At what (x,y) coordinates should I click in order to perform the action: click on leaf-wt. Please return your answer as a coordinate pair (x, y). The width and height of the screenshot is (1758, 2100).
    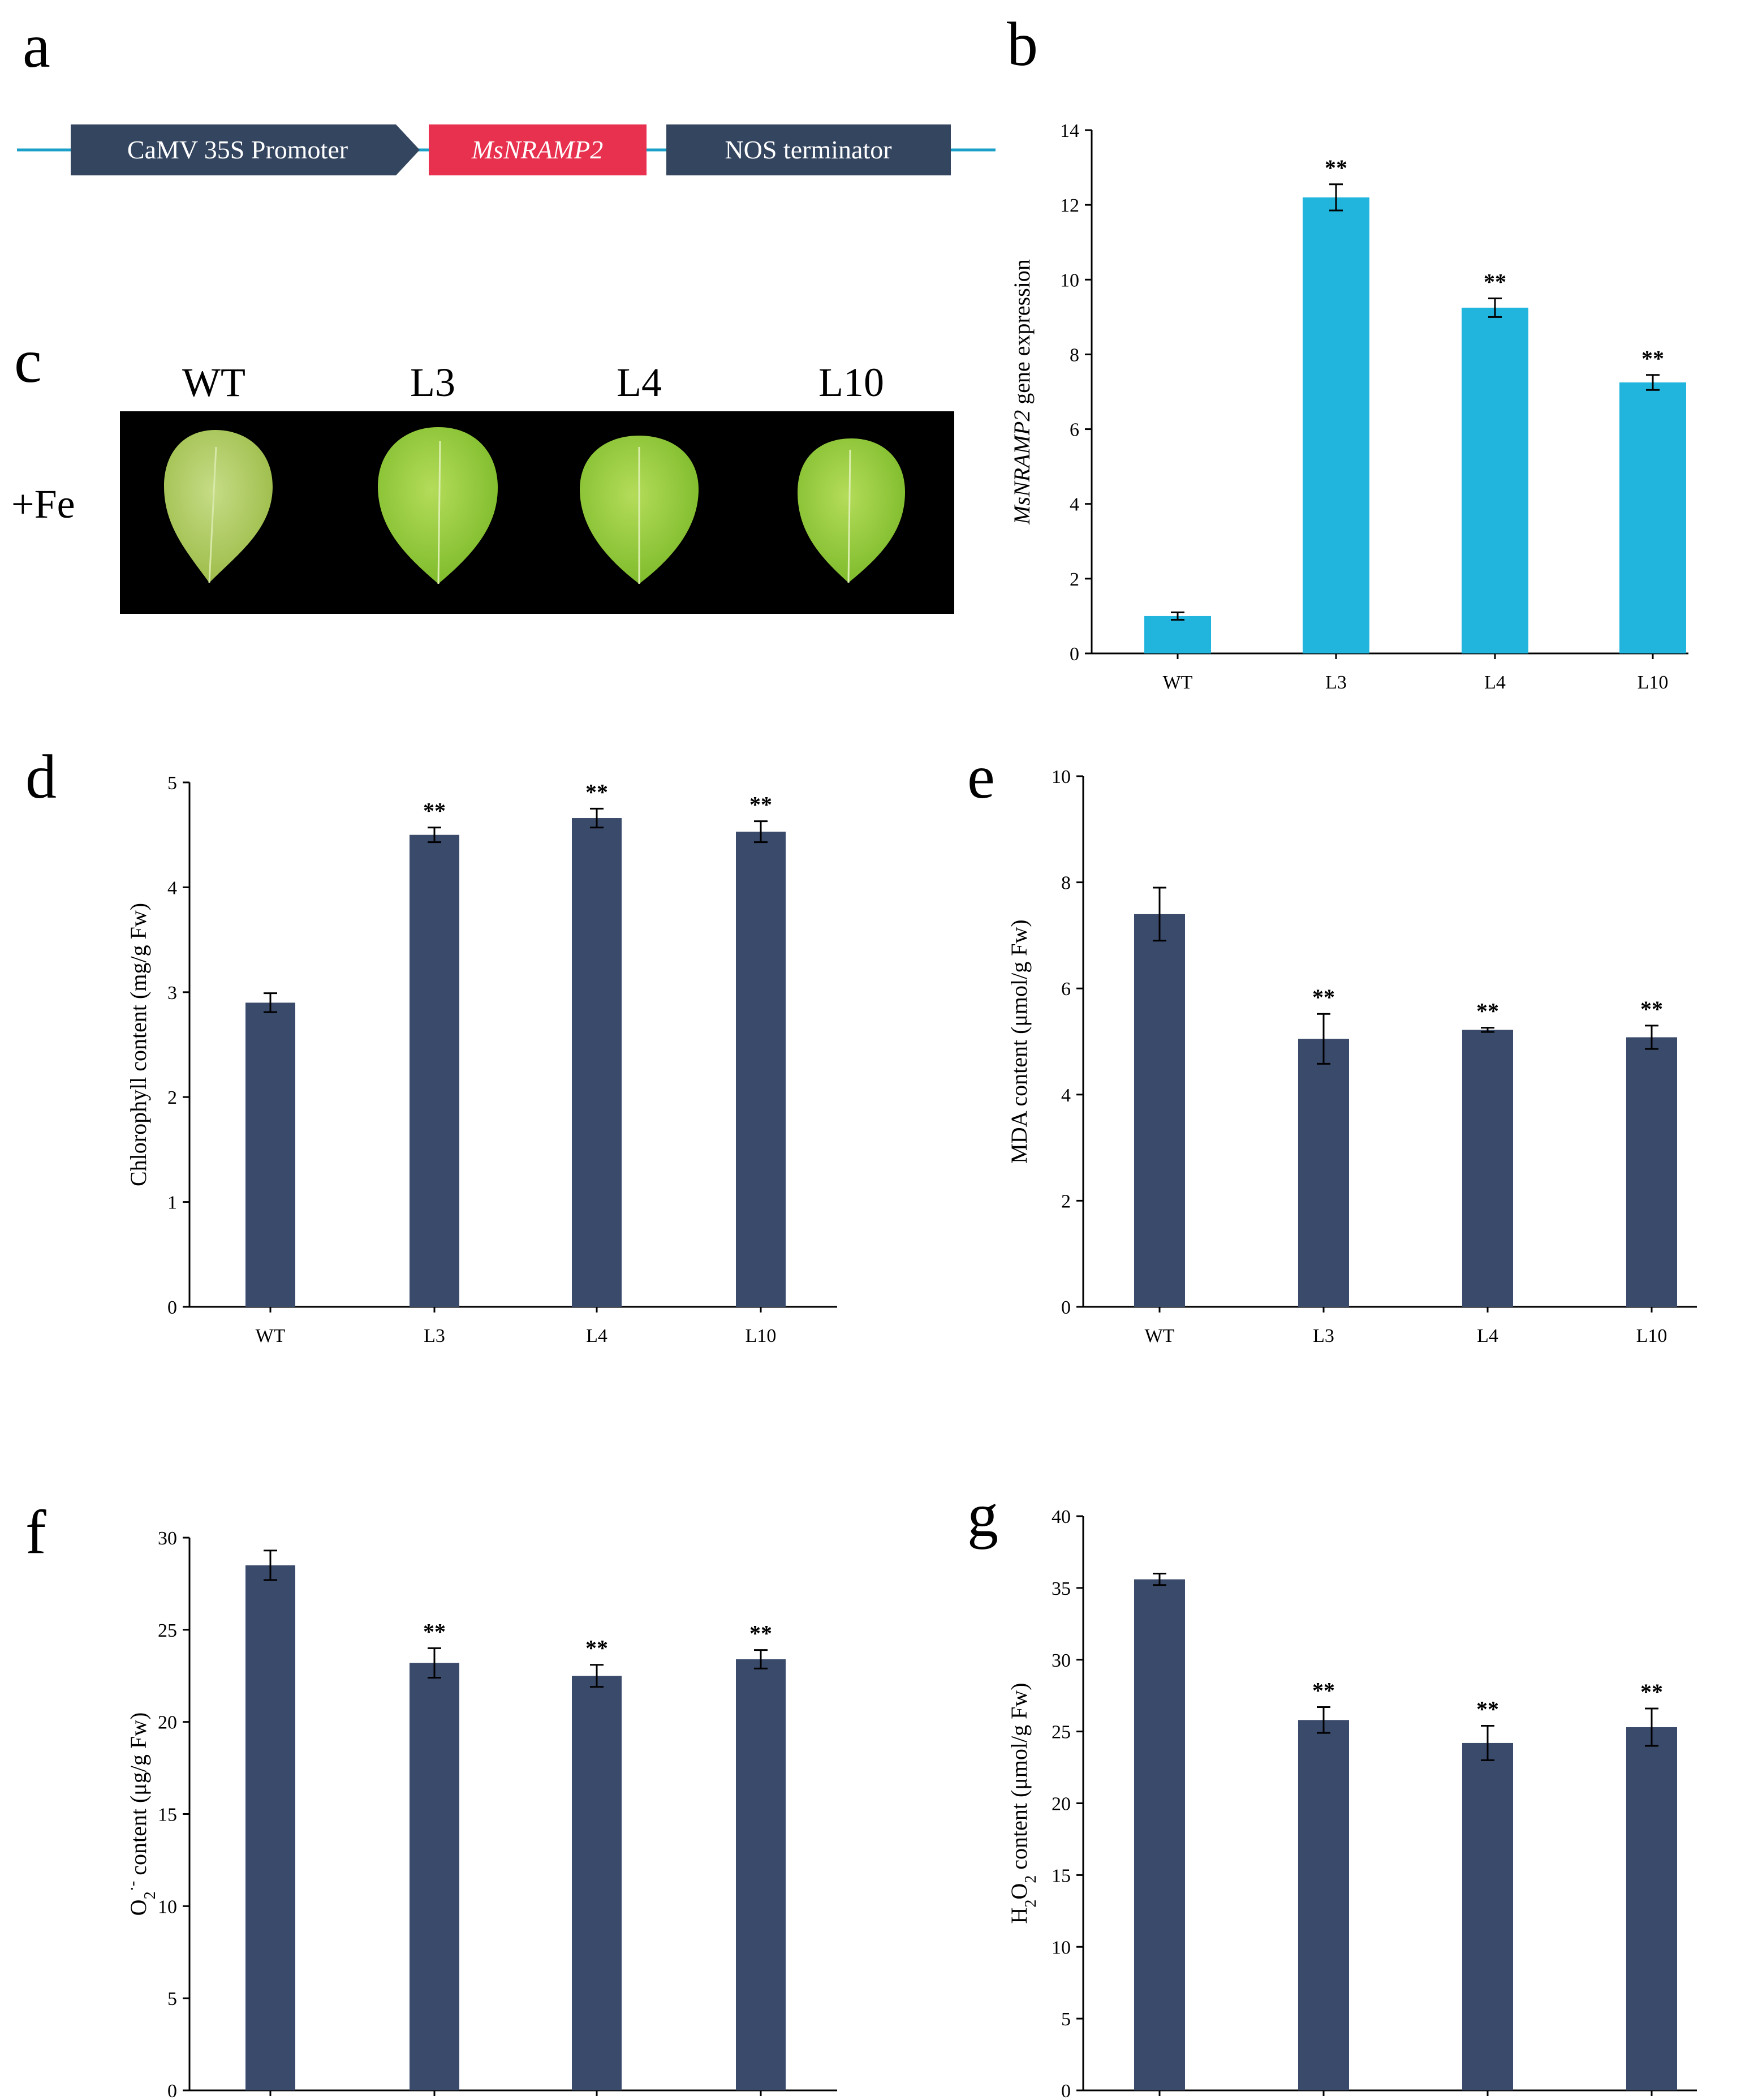
    Looking at the image, I should click on (218, 506).